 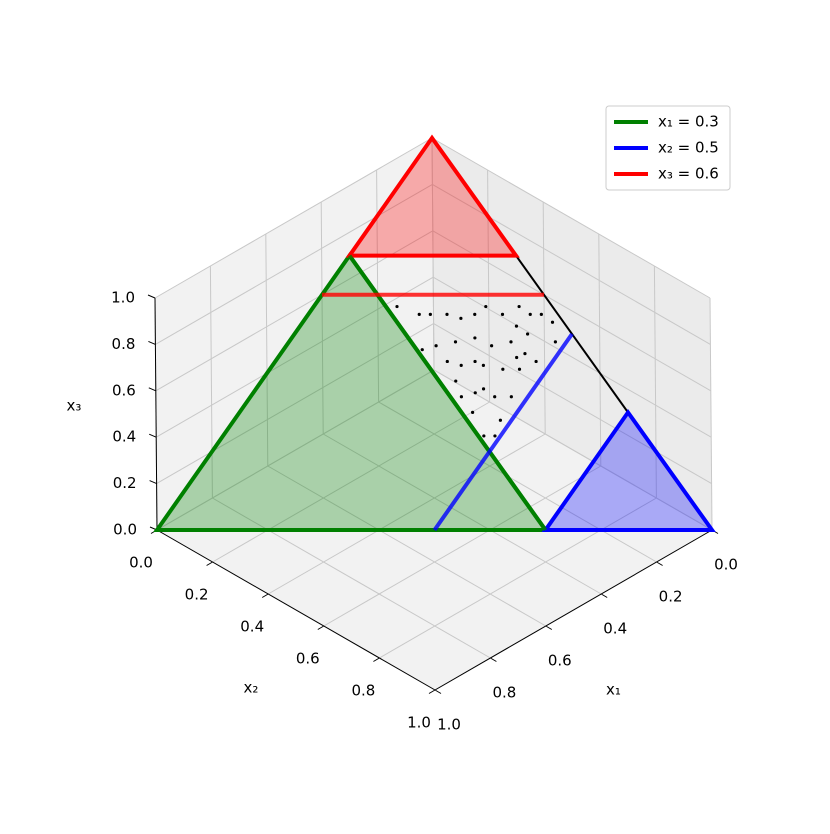 I want to click on z-tick-label: 0.8, so click(x=124, y=344).